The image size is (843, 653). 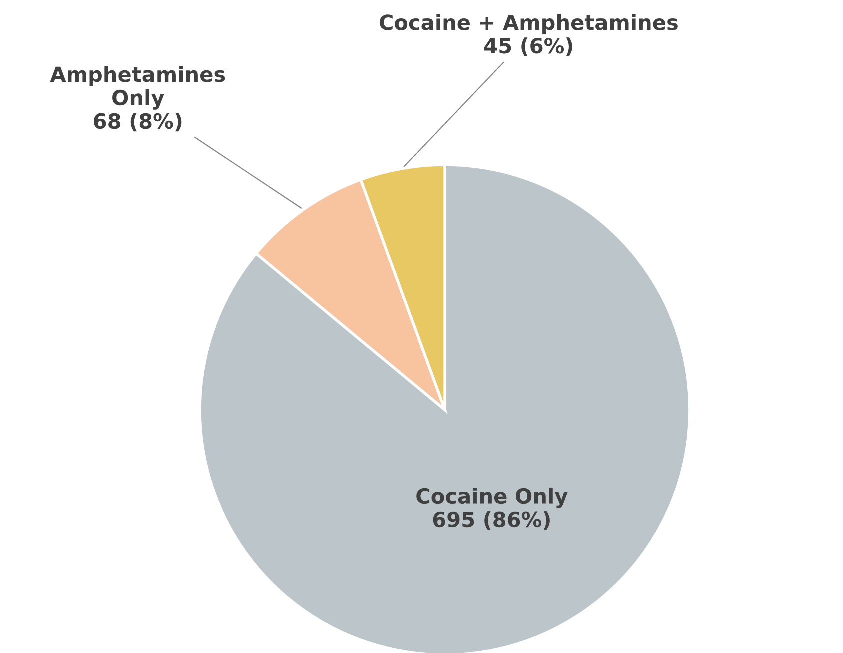 What do you see at coordinates (138, 122) in the screenshot?
I see `data-label: 68 (8%)` at bounding box center [138, 122].